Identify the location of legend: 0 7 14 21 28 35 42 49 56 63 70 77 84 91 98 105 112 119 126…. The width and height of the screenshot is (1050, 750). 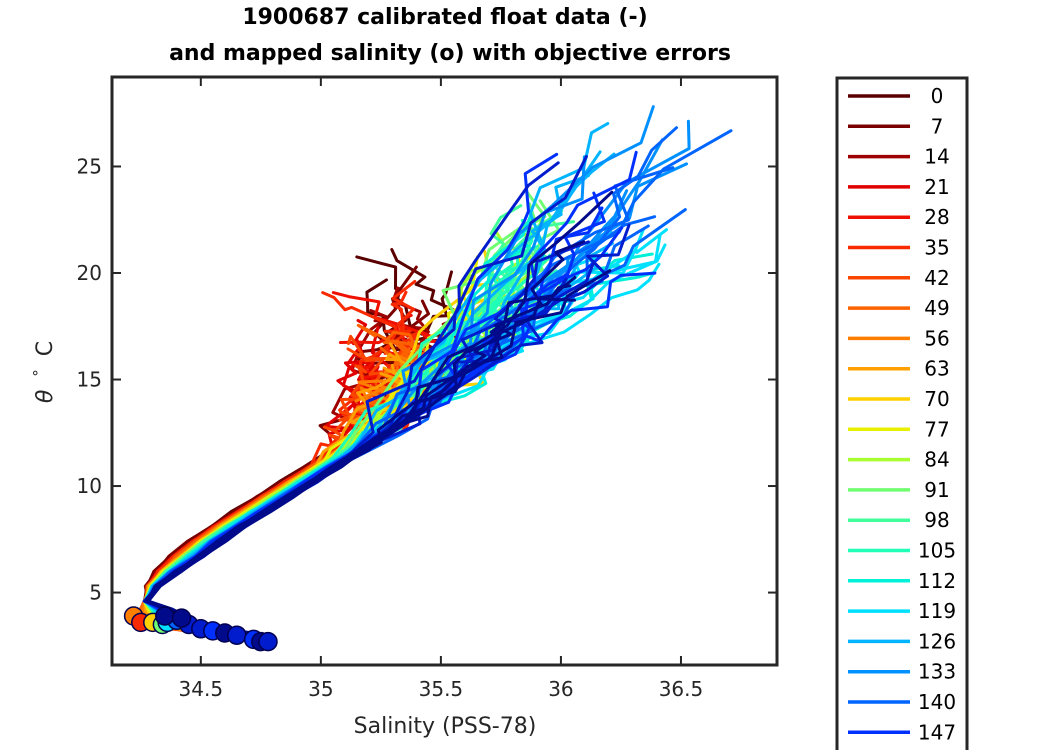
(902, 413).